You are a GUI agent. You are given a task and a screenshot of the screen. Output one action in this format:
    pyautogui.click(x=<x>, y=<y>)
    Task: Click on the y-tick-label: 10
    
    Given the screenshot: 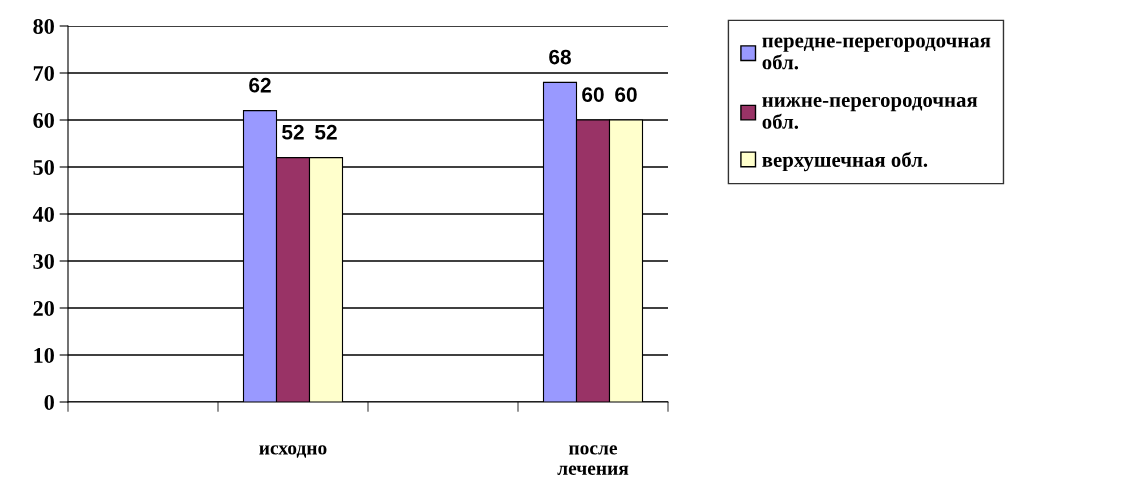 What is the action you would take?
    pyautogui.click(x=44, y=355)
    